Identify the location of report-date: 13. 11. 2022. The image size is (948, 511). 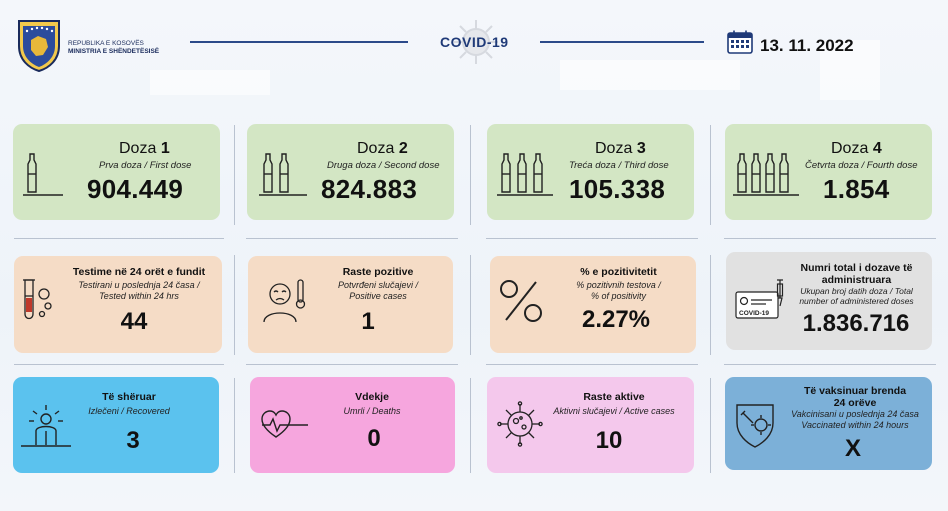
(807, 45).